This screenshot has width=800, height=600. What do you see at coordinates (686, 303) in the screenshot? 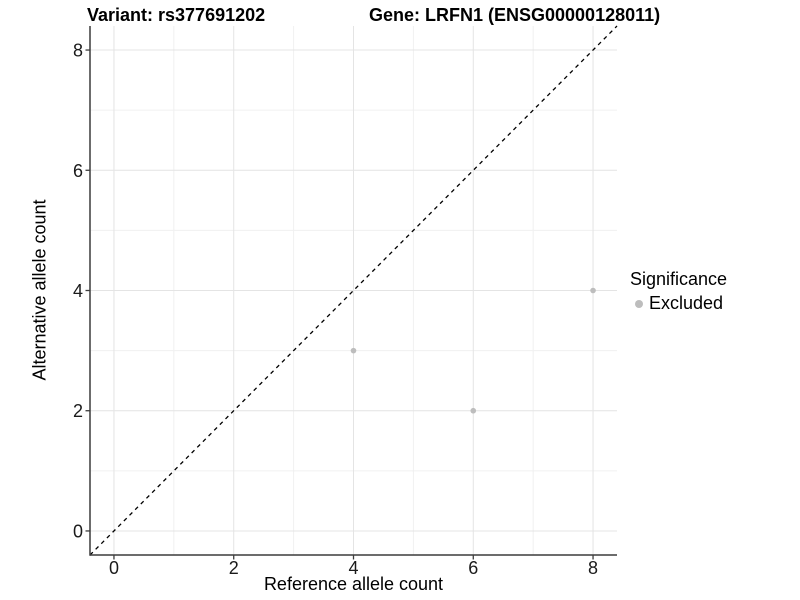
I see `legend-item-label: Excluded` at bounding box center [686, 303].